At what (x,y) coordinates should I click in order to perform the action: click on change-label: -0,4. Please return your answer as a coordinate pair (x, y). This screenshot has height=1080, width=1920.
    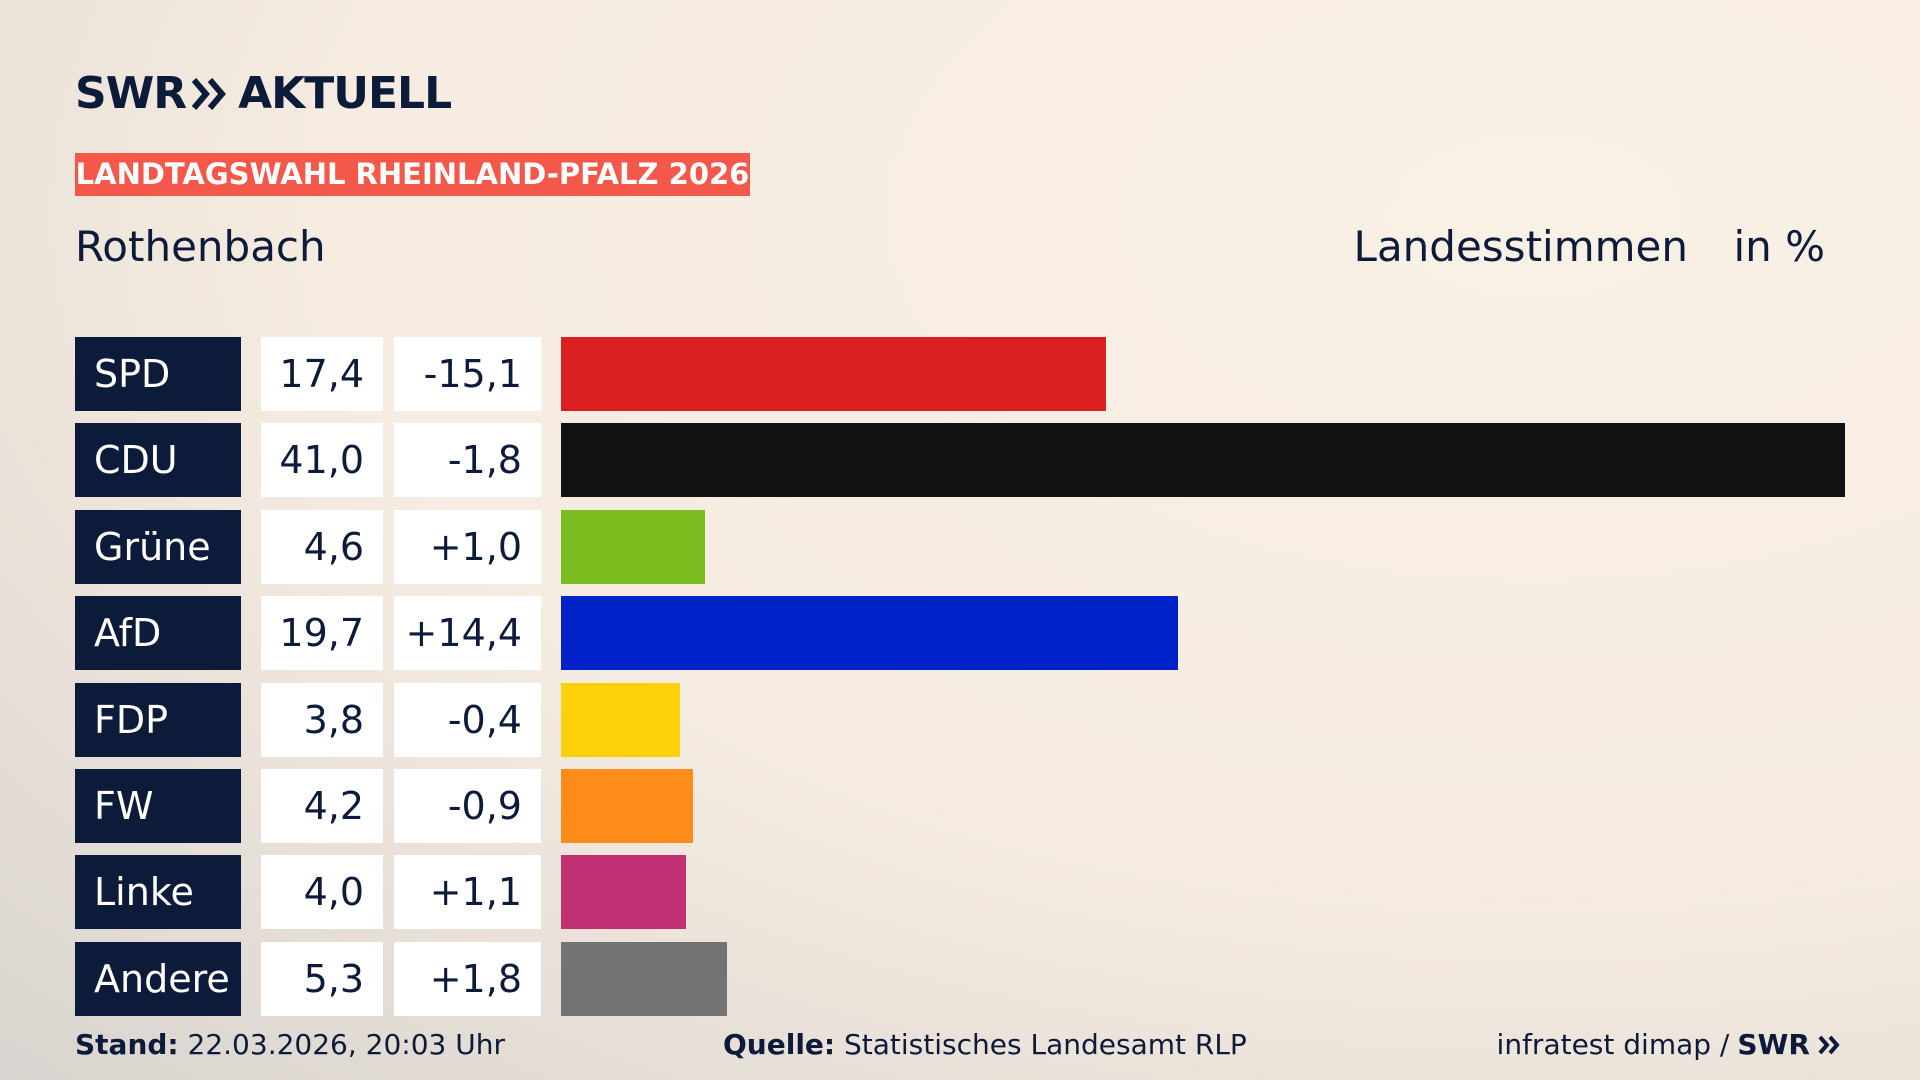
    Looking at the image, I should click on (467, 719).